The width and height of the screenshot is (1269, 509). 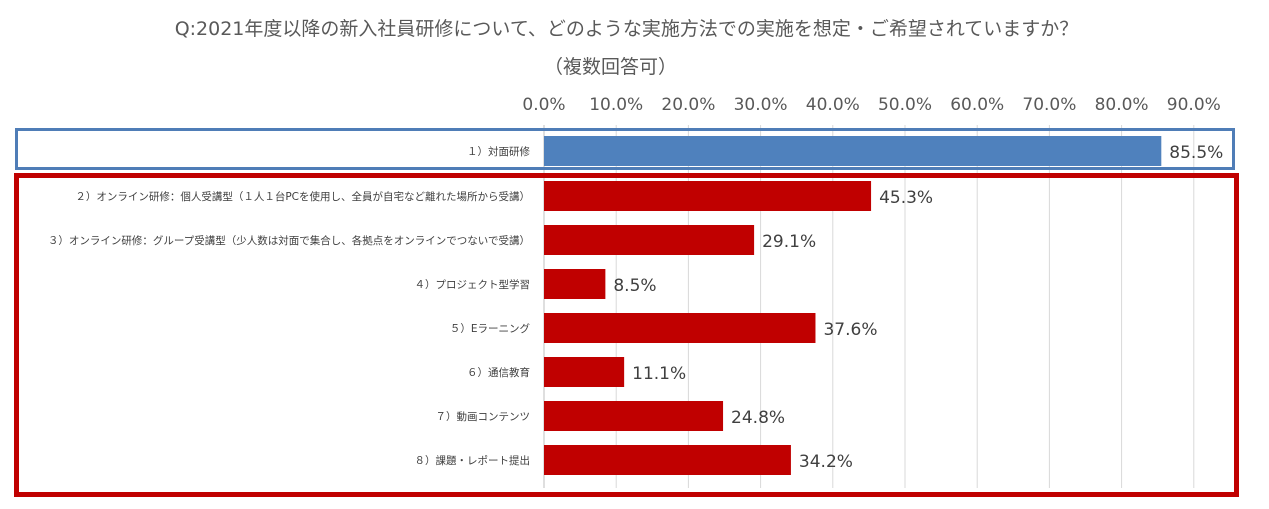 What do you see at coordinates (905, 105) in the screenshot?
I see `x-tick-label: 50.0%` at bounding box center [905, 105].